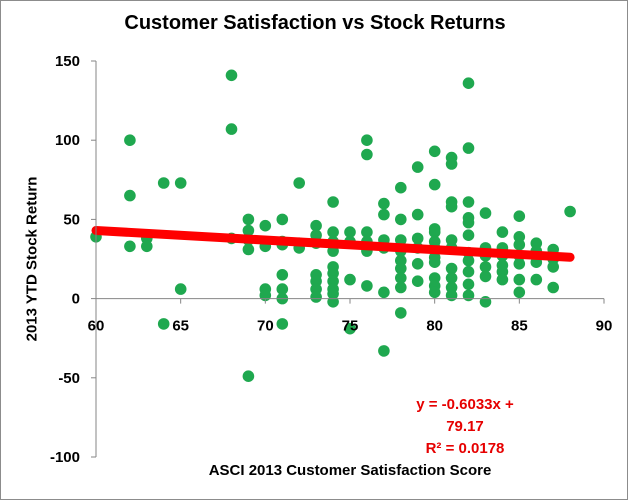 This screenshot has width=628, height=501. Describe the element at coordinates (96, 326) in the screenshot. I see `x-tick-label: 60` at that location.